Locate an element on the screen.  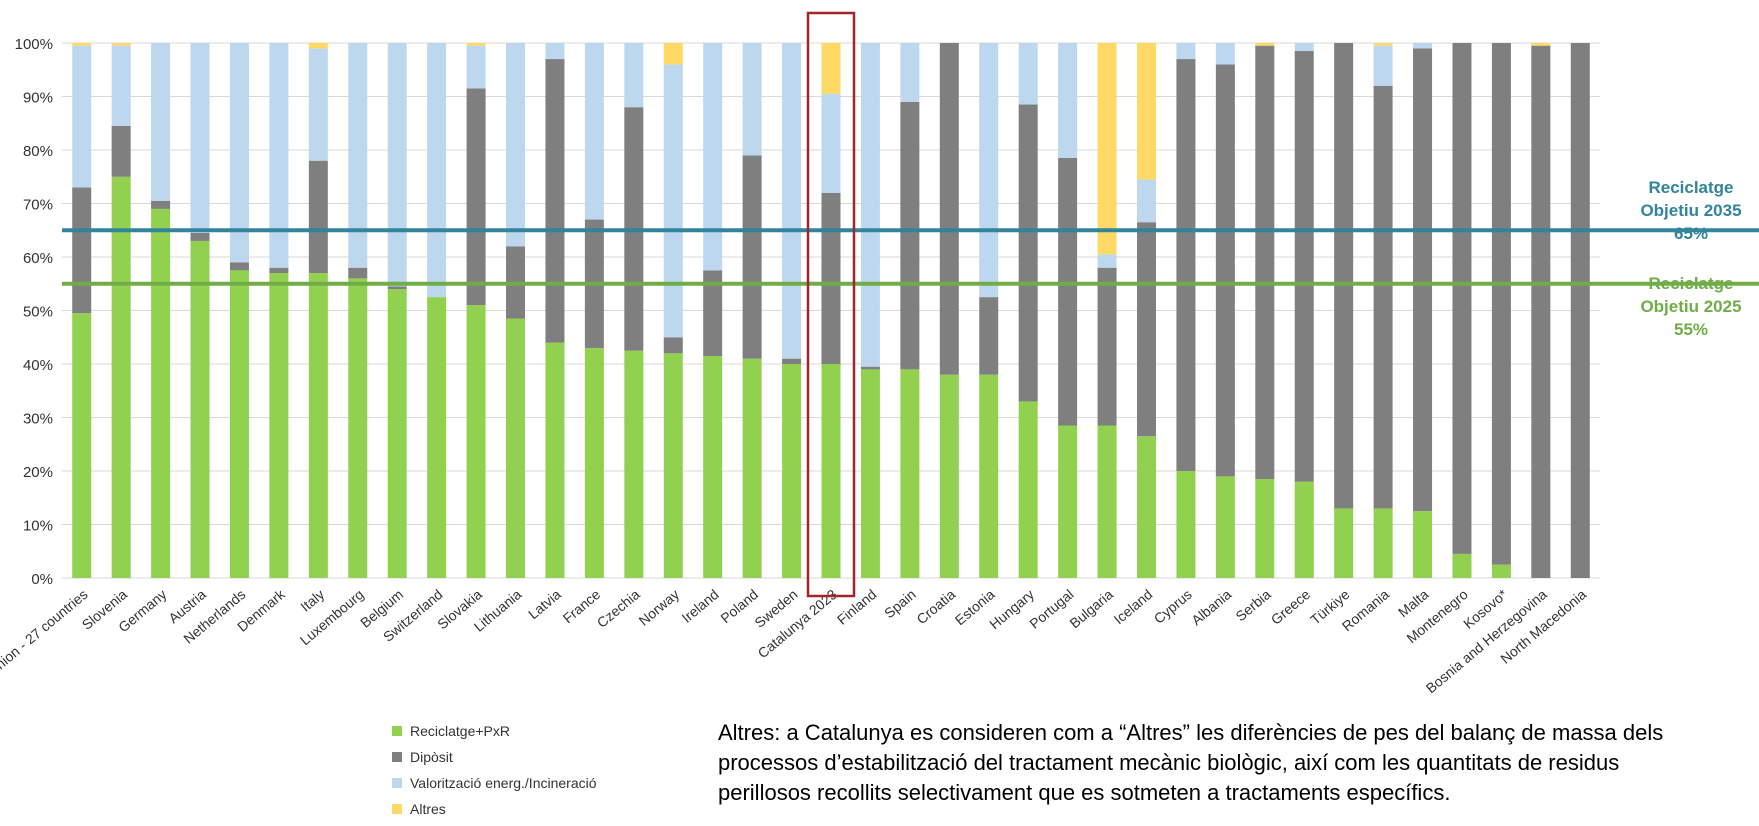
x-tick-label: Bulgaria is located at coordinates (1091, 608).